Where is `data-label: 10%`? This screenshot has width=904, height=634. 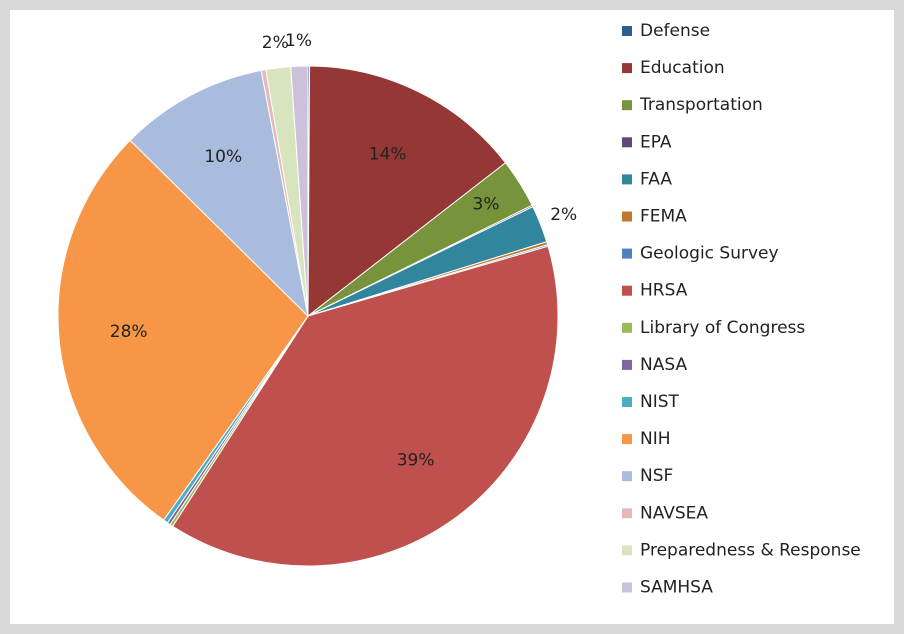 data-label: 10% is located at coordinates (223, 157).